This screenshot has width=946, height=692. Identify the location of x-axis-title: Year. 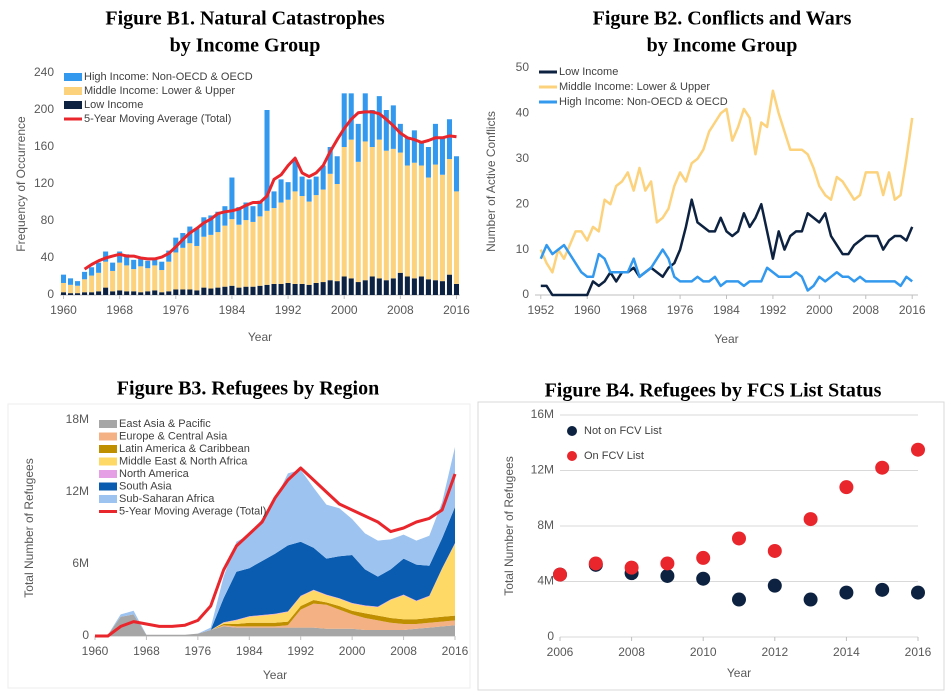
(739, 673).